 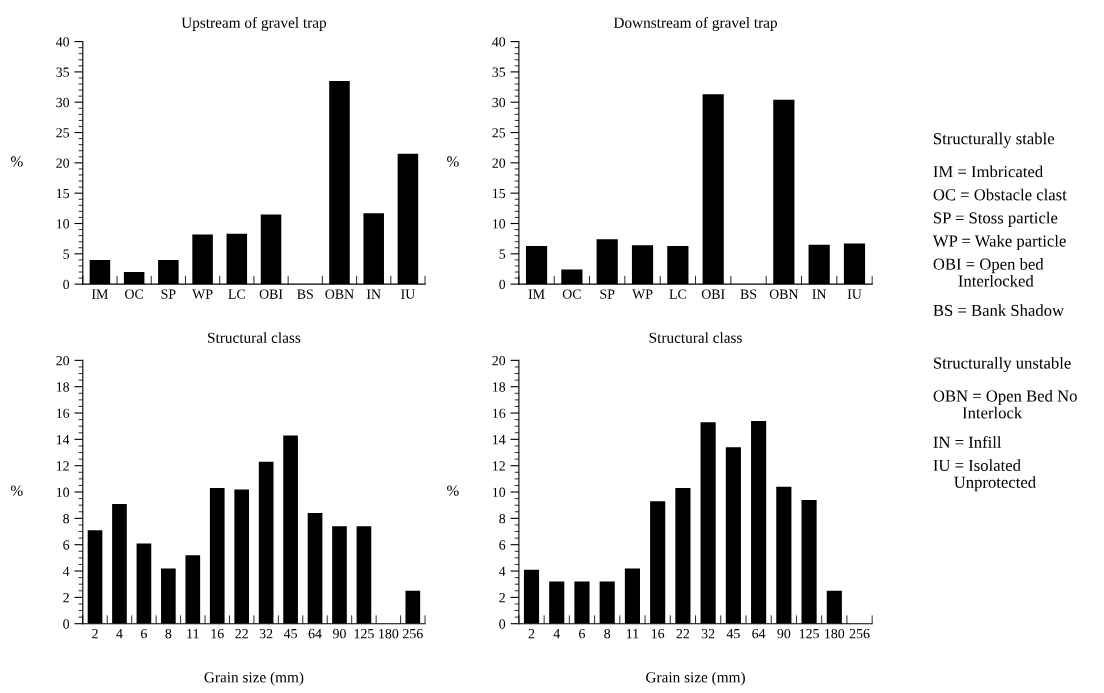 What do you see at coordinates (266, 634) in the screenshot?
I see `x-tick-label: 32` at bounding box center [266, 634].